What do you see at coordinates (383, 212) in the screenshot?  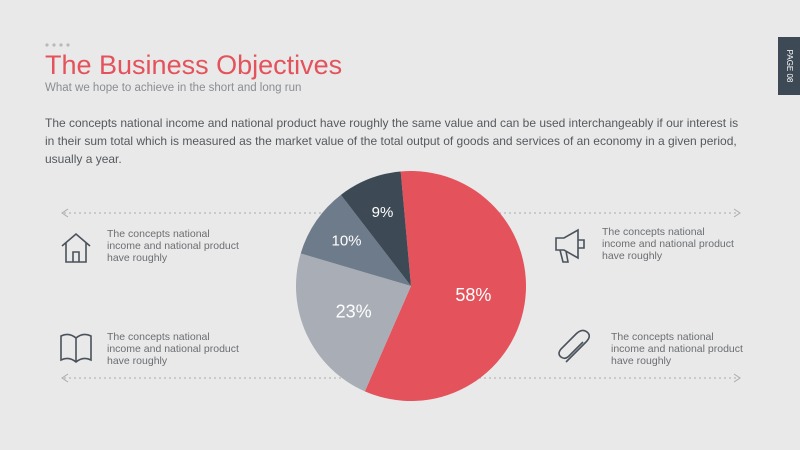 I see `slice-label: 9%` at bounding box center [383, 212].